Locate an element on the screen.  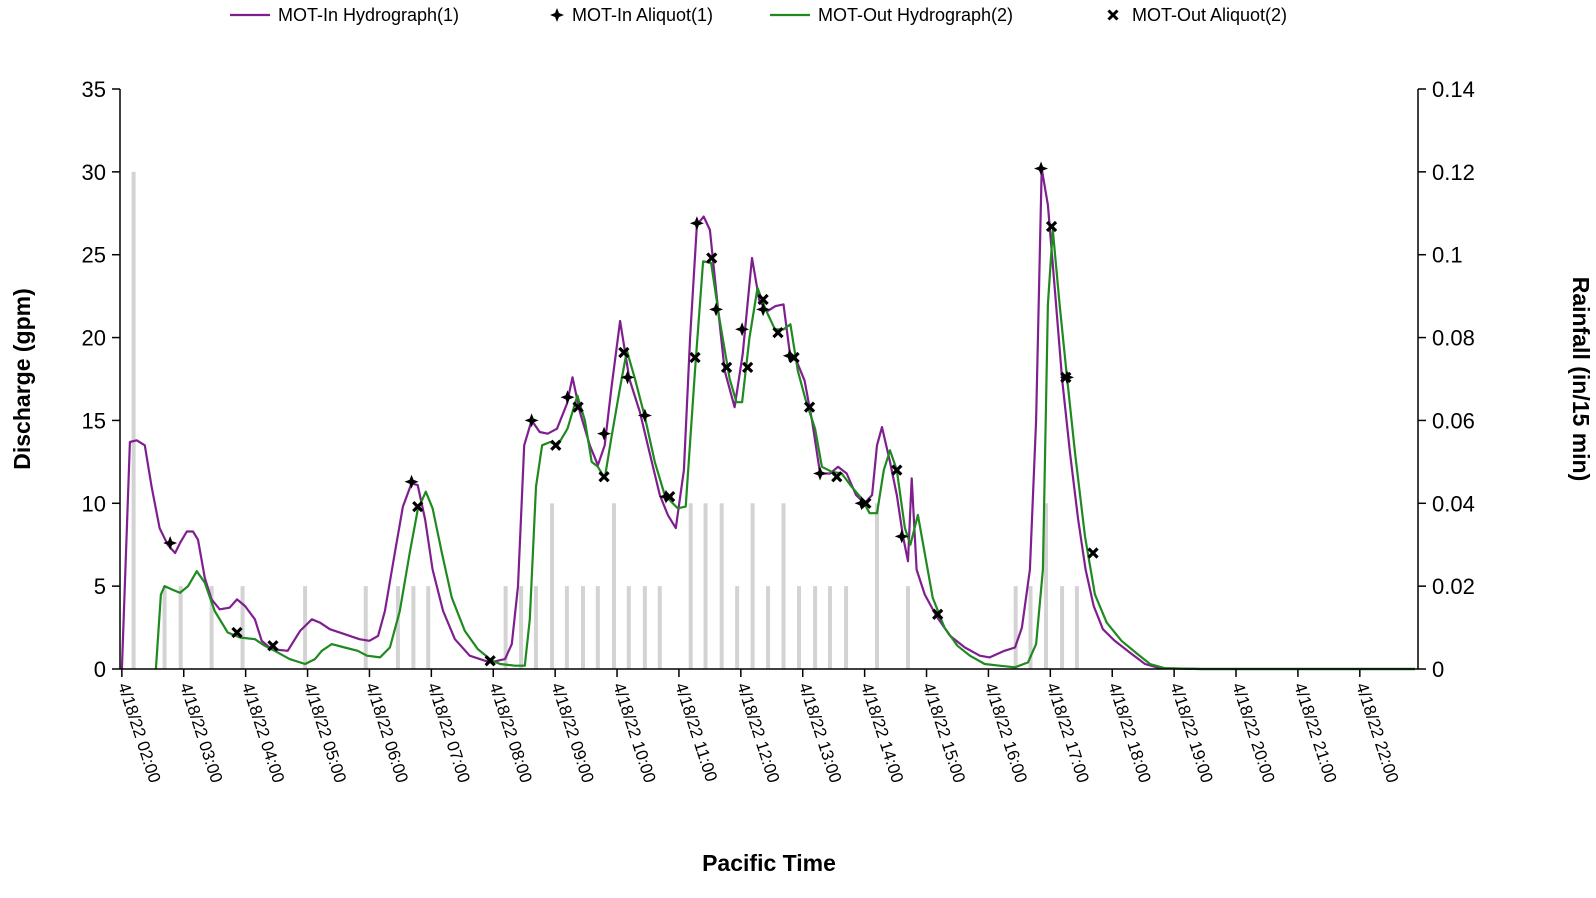
x-tick-label: 4/18/22 14:00 is located at coordinates (882, 732).